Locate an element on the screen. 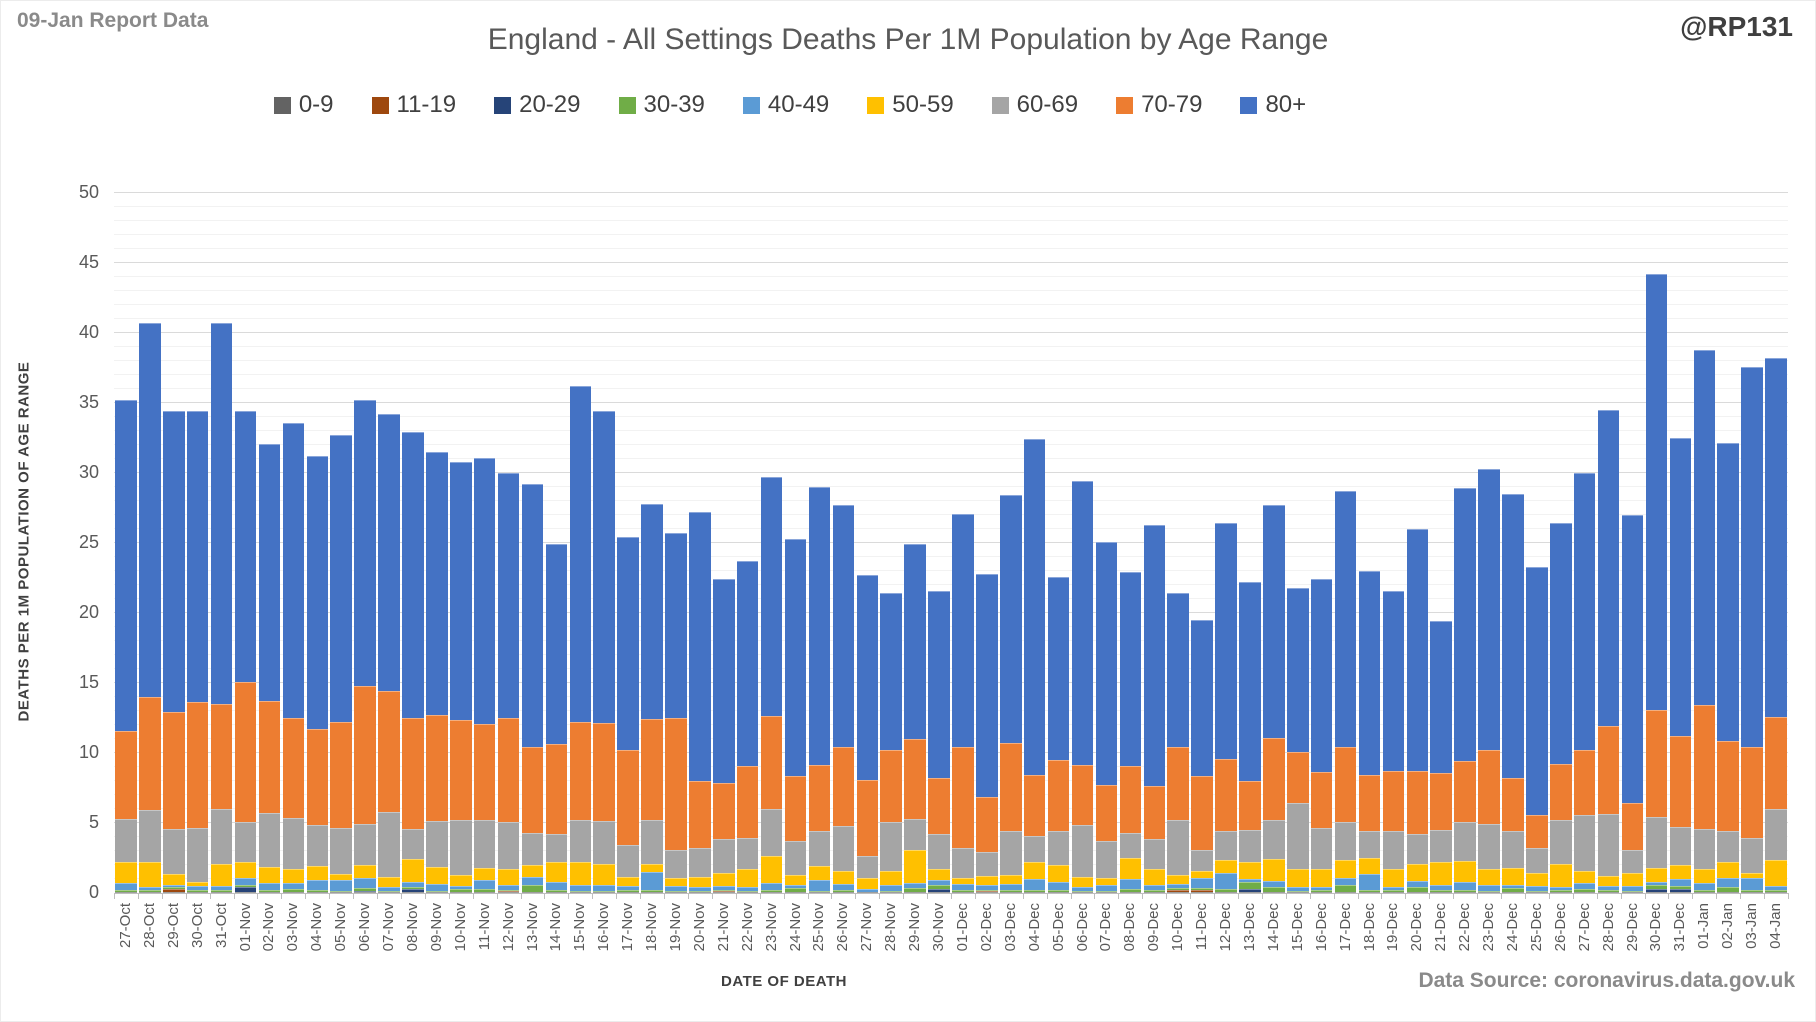  x-tick-label: 22-Nov is located at coordinates (747, 927).